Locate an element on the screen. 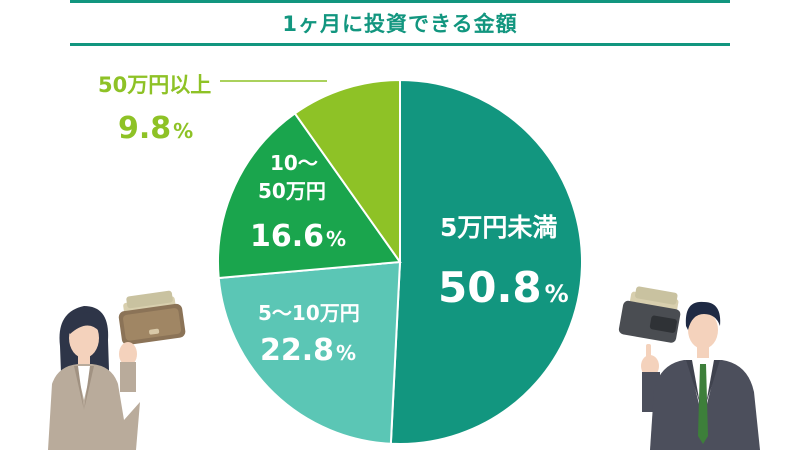 This screenshot has height=450, width=800. chart-title: 1ヶ月に投資できる金額 is located at coordinates (400, 24).